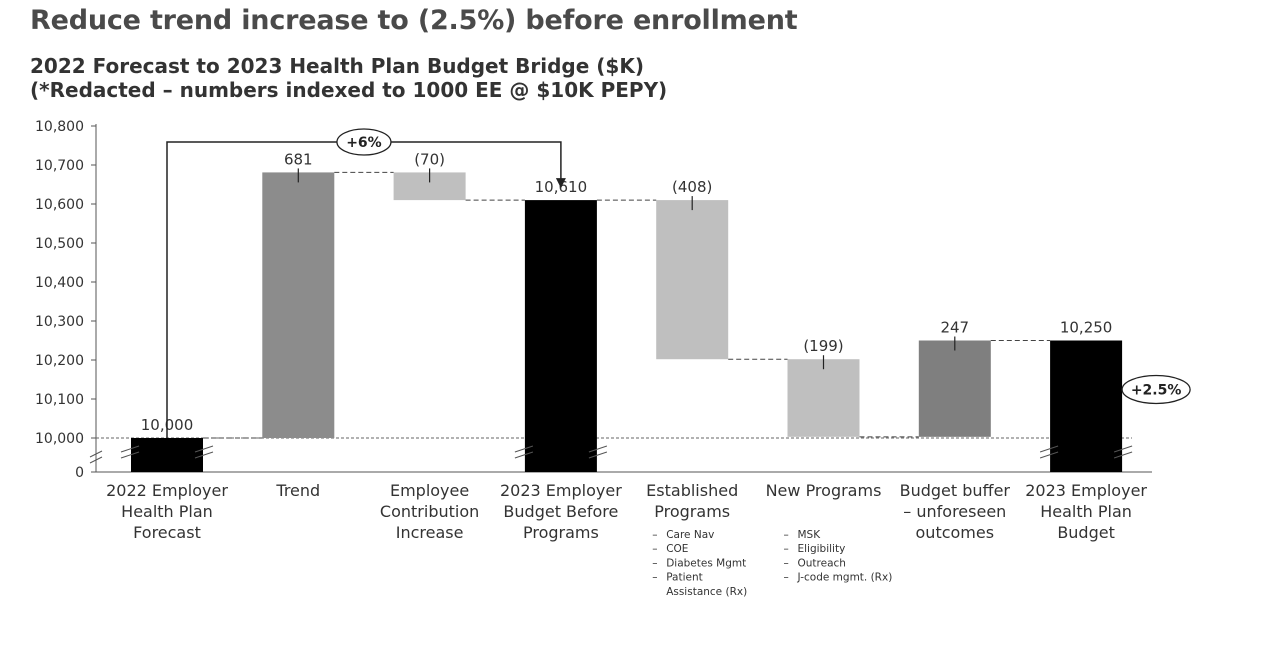 The height and width of the screenshot is (663, 1280). Describe the element at coordinates (954, 511) in the screenshot. I see `category-label: – unforeseen` at that location.